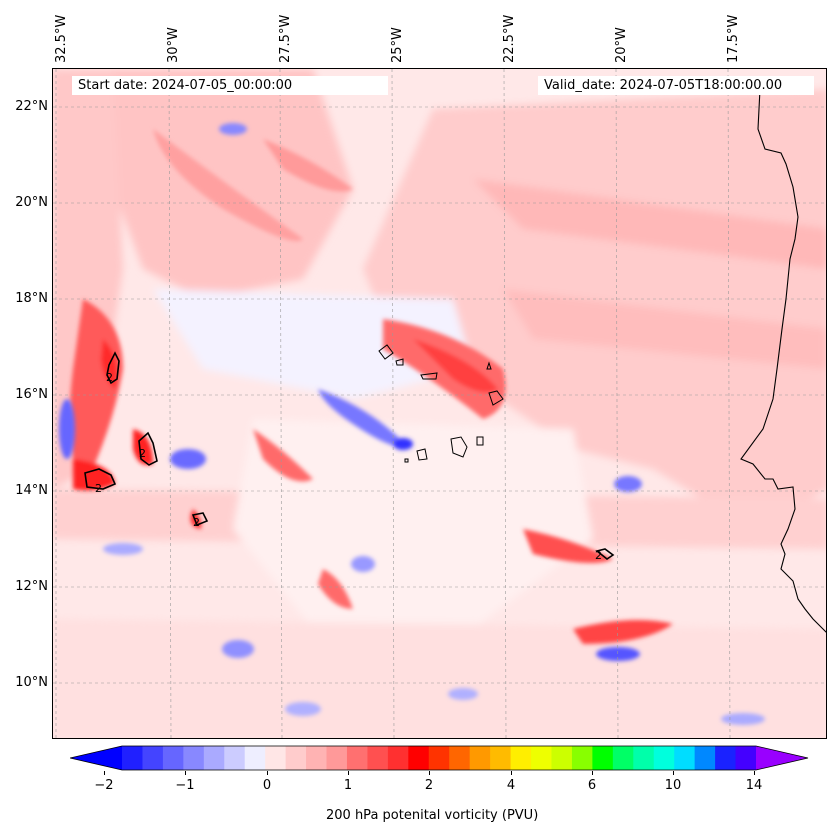 The image size is (837, 836). I want to click on colorbar-tick-label: −1, so click(185, 785).